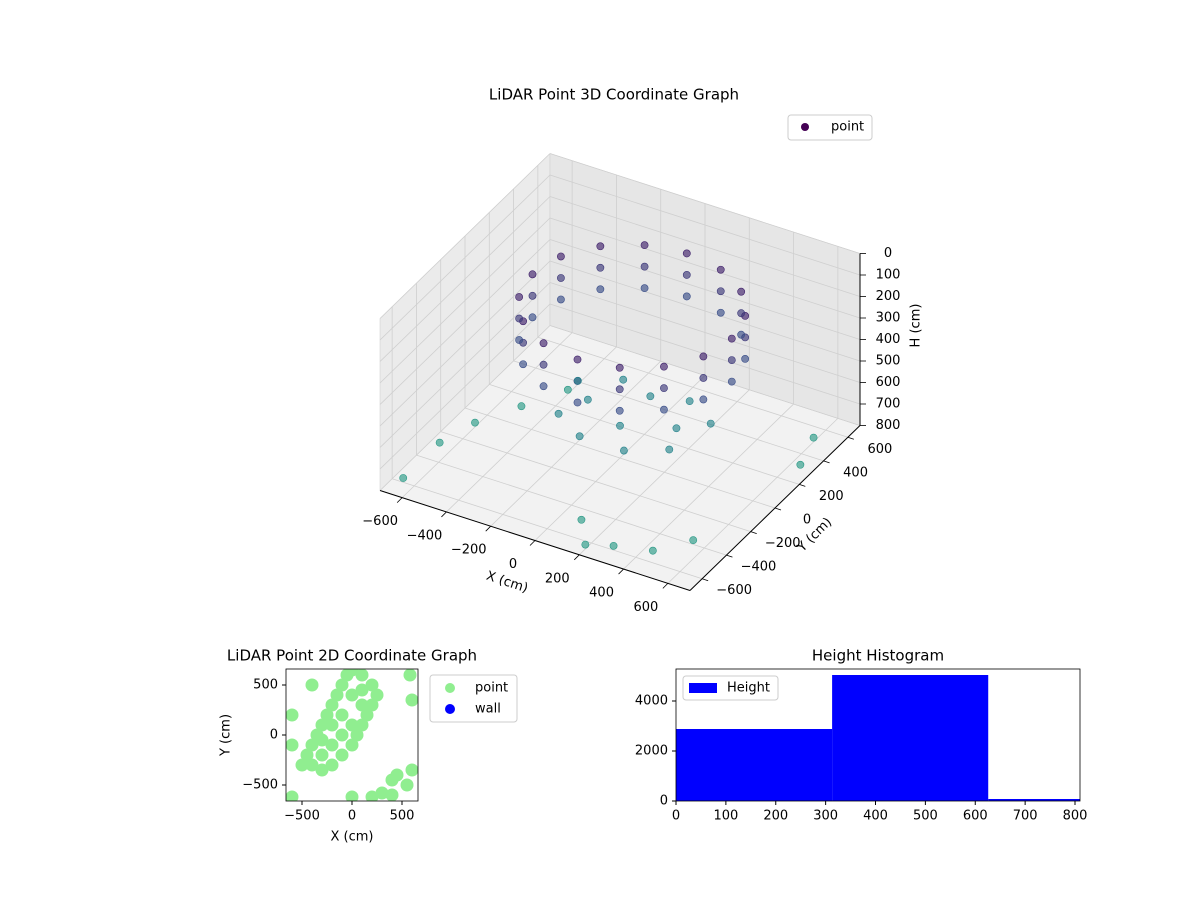 This screenshot has height=900, width=1200. What do you see at coordinates (855, 472) in the screenshot?
I see `y-tick-label: 400` at bounding box center [855, 472].